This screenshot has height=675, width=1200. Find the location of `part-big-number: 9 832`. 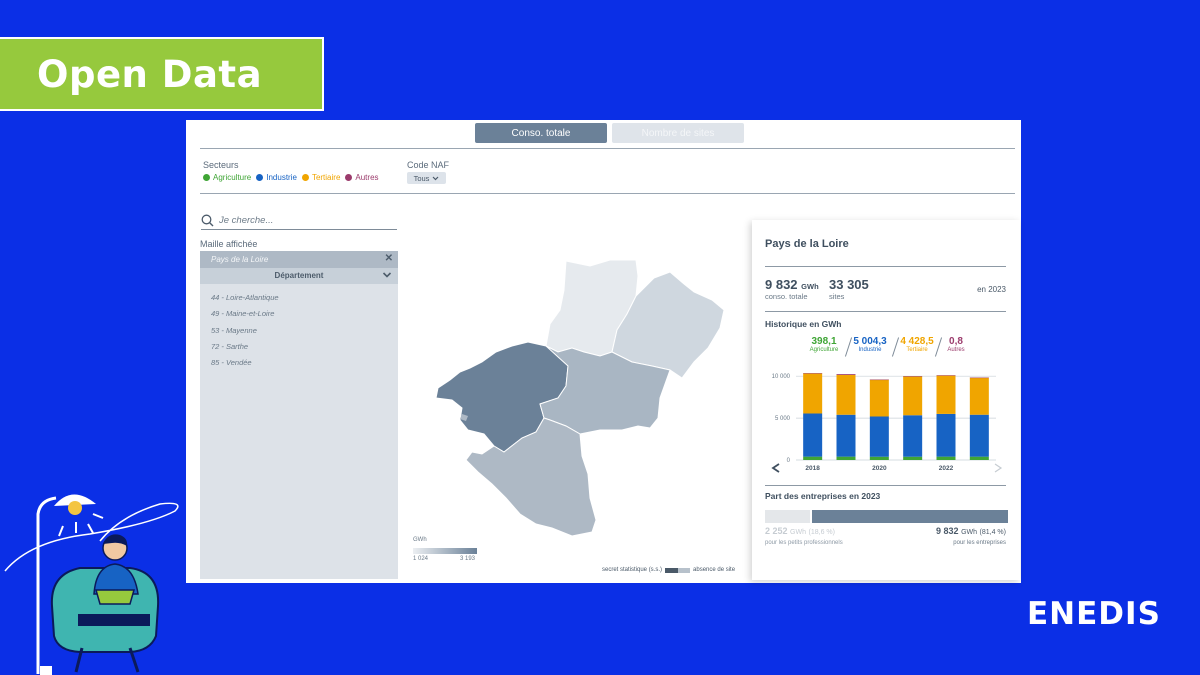

part-big-number: 9 832 is located at coordinates (947, 531).